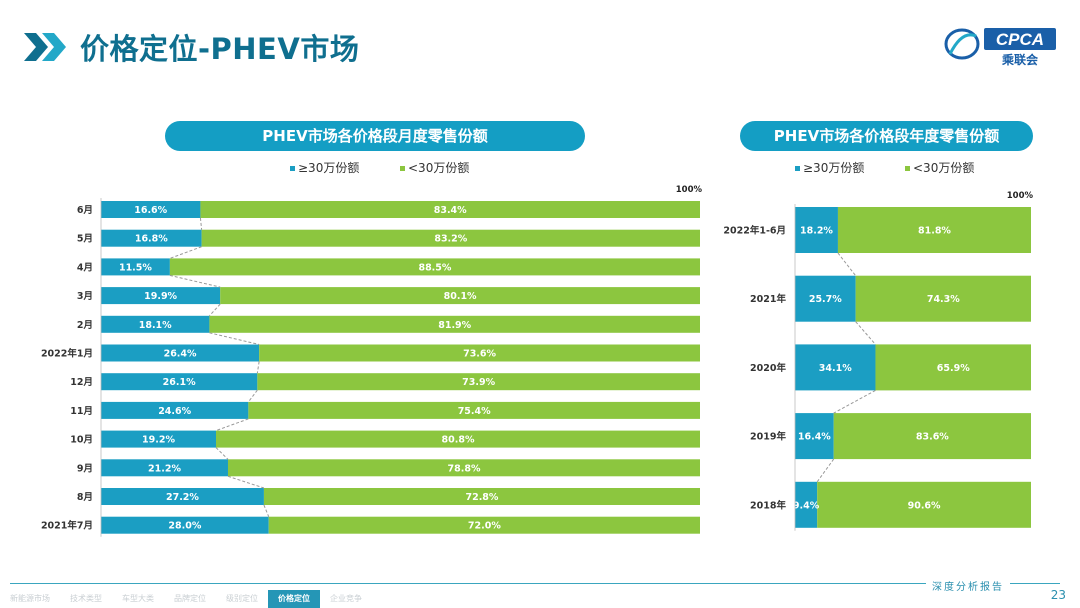 The image size is (1080, 608). I want to click on value-label-low-0-7: 75.4%, so click(474, 411).